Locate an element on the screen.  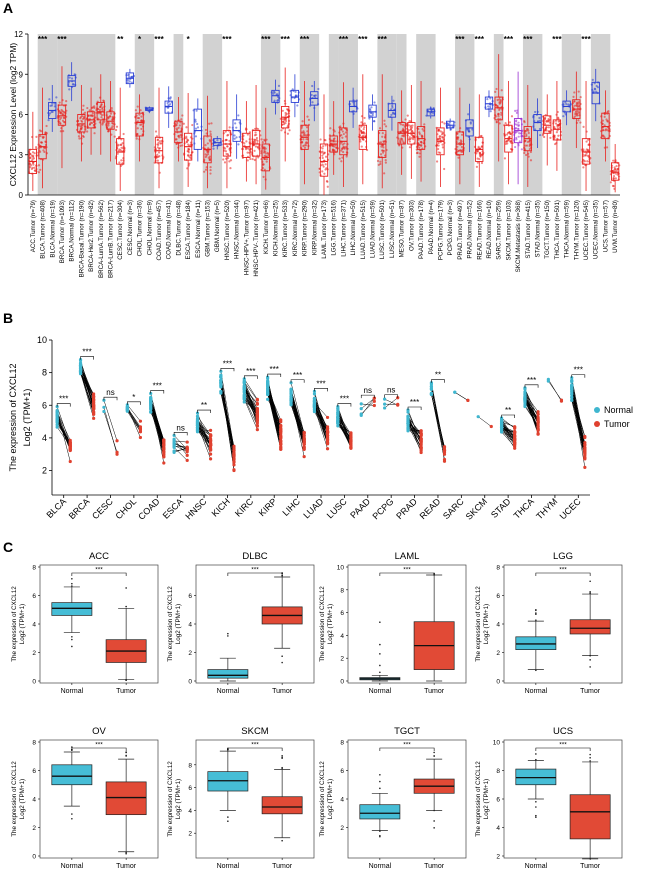
x-tick-label: Normal is located at coordinates (380, 691).